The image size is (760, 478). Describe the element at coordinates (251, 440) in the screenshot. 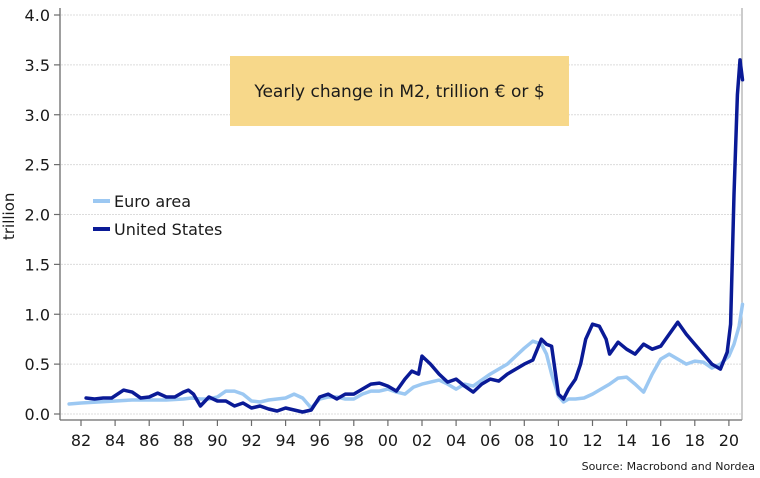

I see `x-tick-label: 92` at that location.